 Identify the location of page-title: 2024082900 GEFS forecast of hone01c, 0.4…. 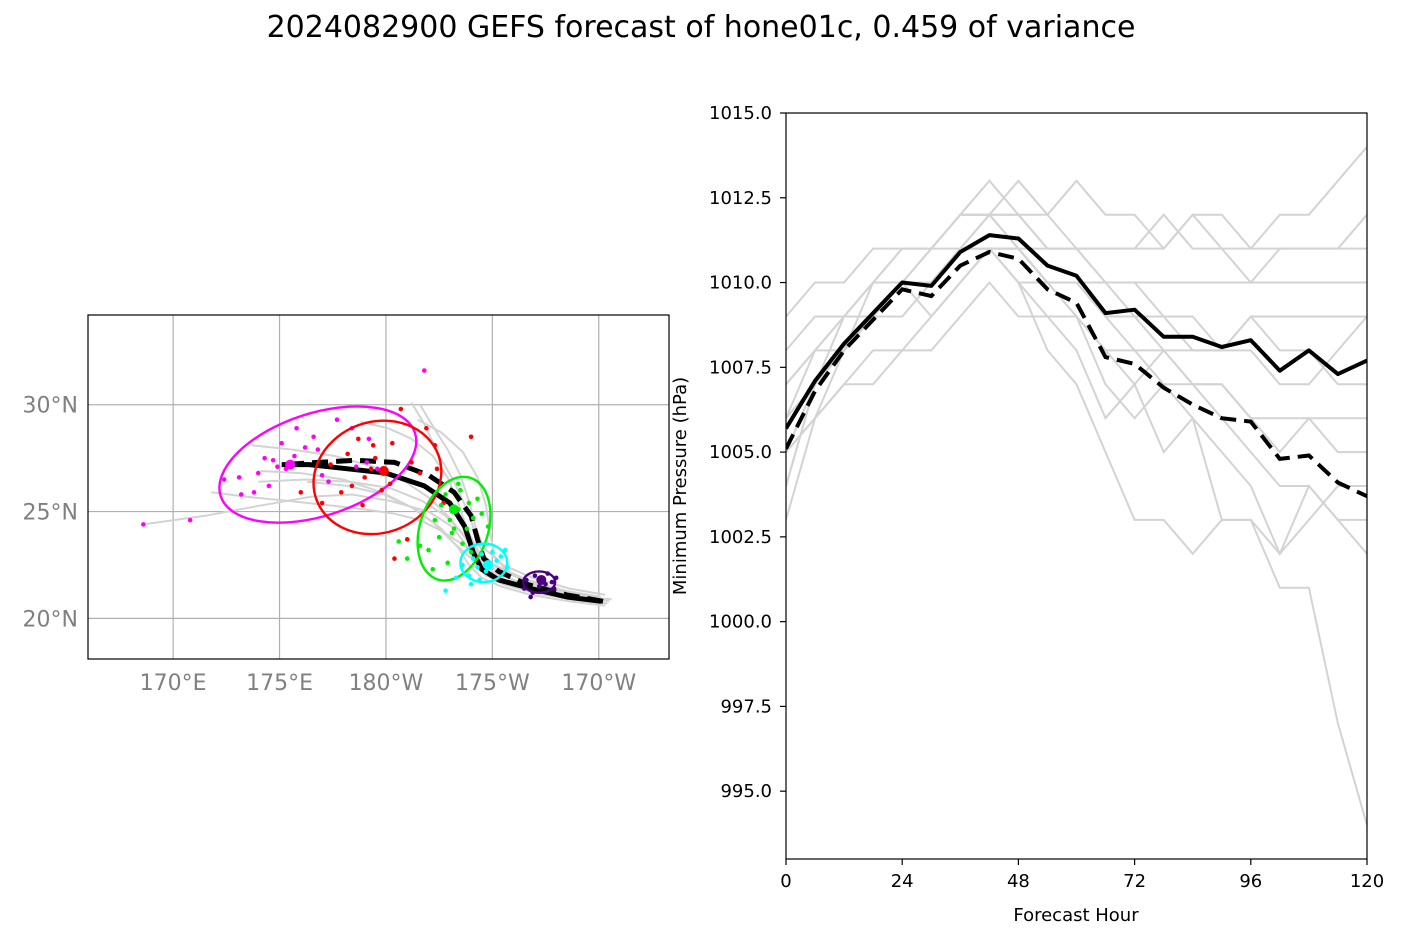
(701, 27).